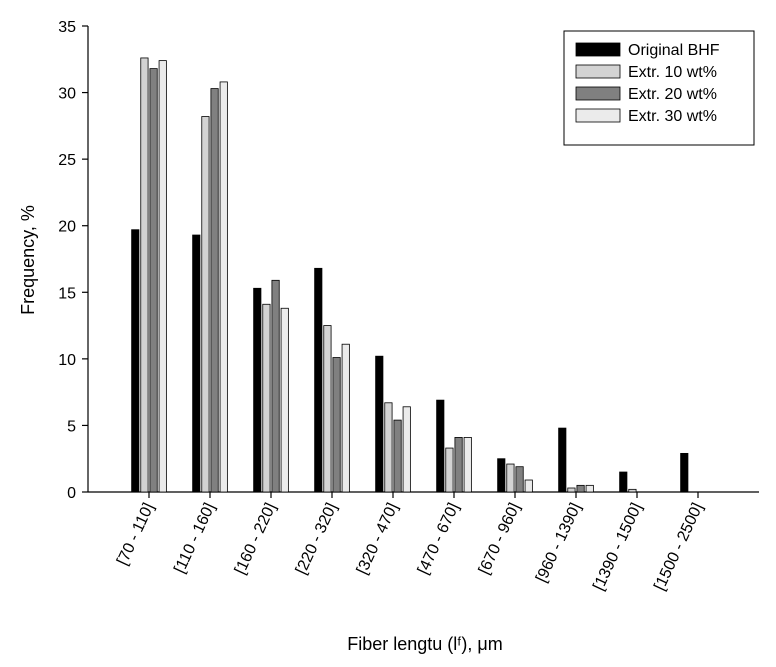 The image size is (776, 667). I want to click on y-tick-label: 0, so click(71, 493).